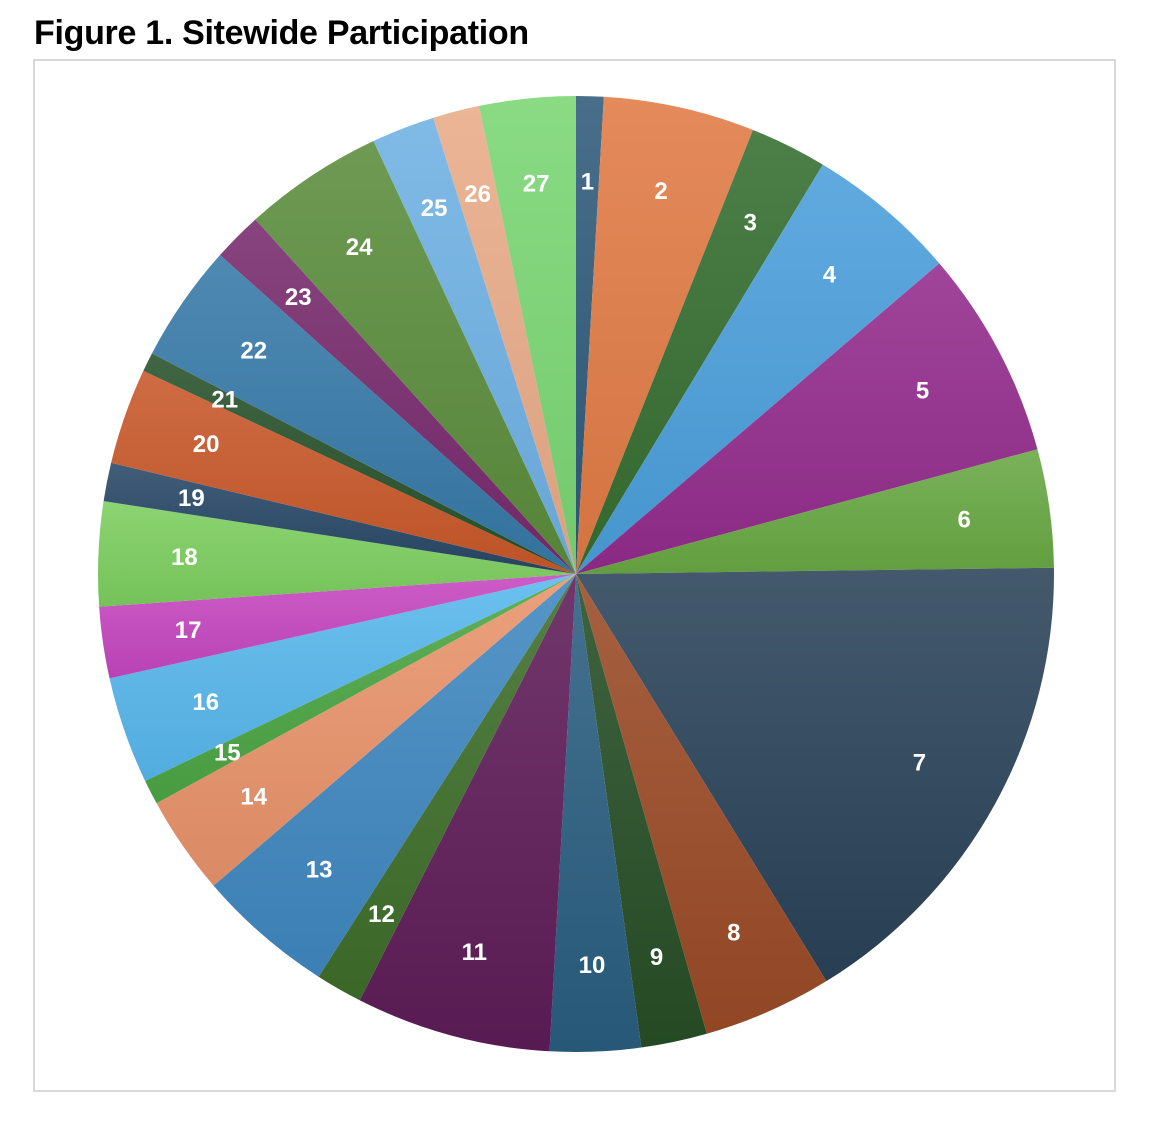 The image size is (1174, 1132). Describe the element at coordinates (319, 870) in the screenshot. I see `slice-label-13: 13` at that location.